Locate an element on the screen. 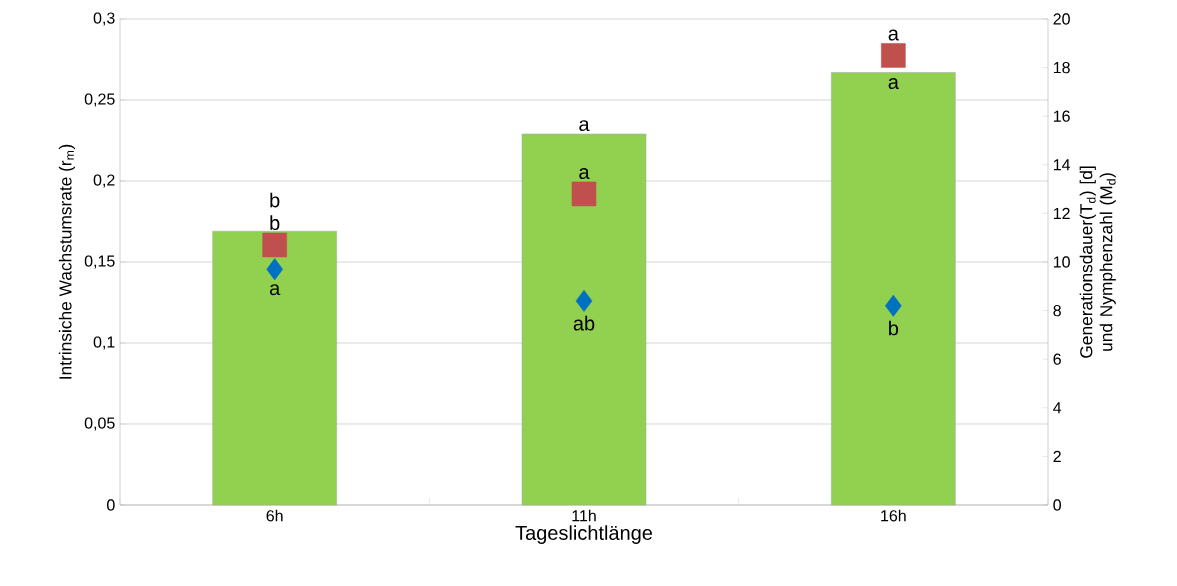  y2-tick-label: 8 is located at coordinates (1057, 310).